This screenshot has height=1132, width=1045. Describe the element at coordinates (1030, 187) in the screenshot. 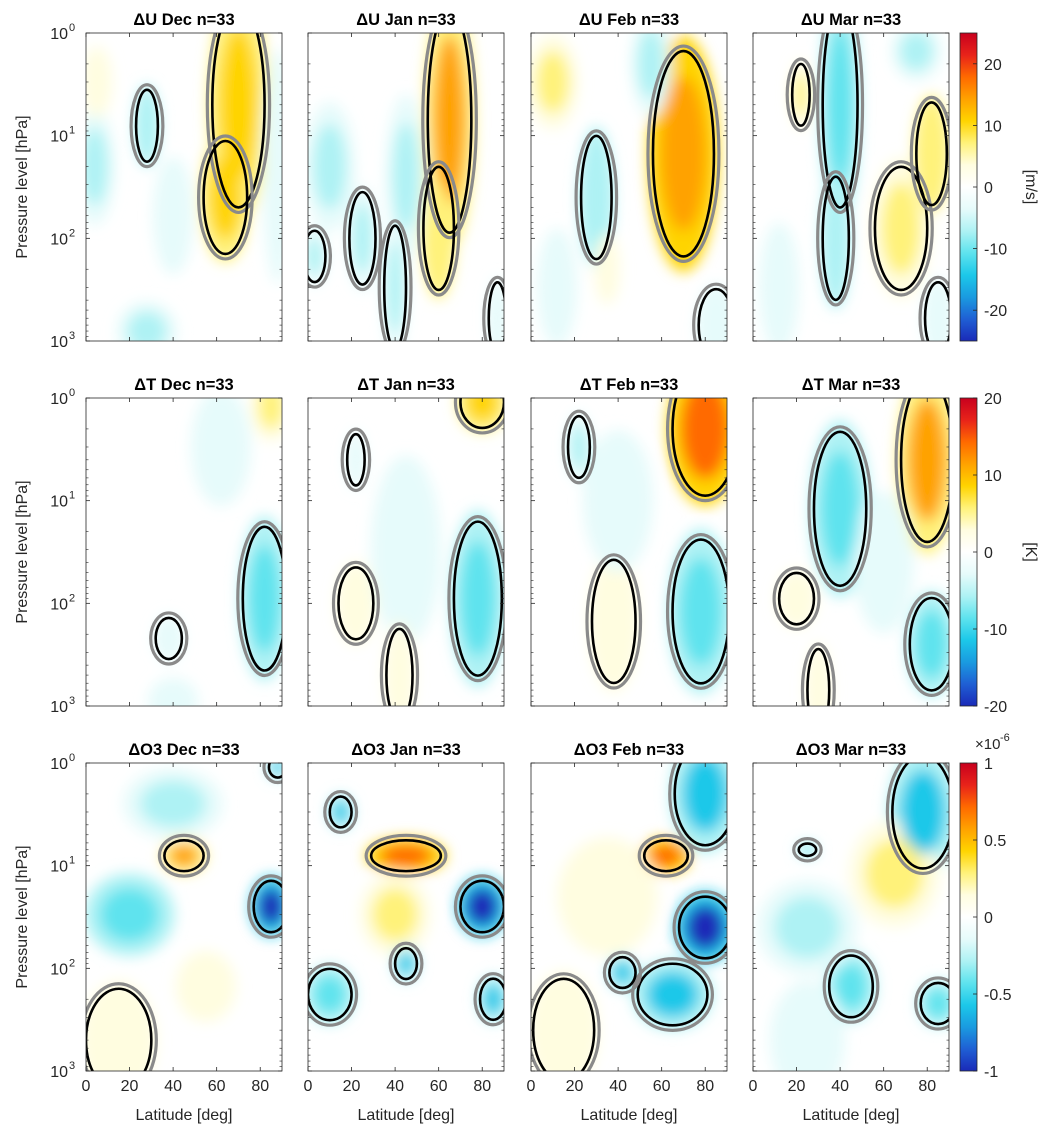

I see `colorbar-label: [m/s]` at that location.